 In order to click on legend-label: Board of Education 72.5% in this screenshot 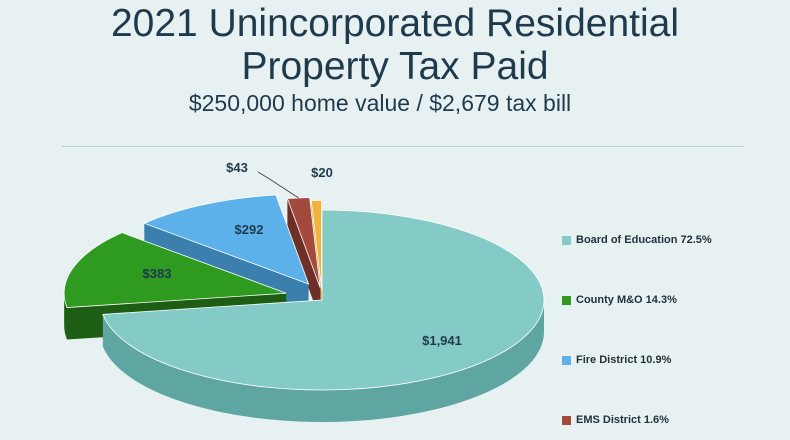, I will do `click(644, 240)`.